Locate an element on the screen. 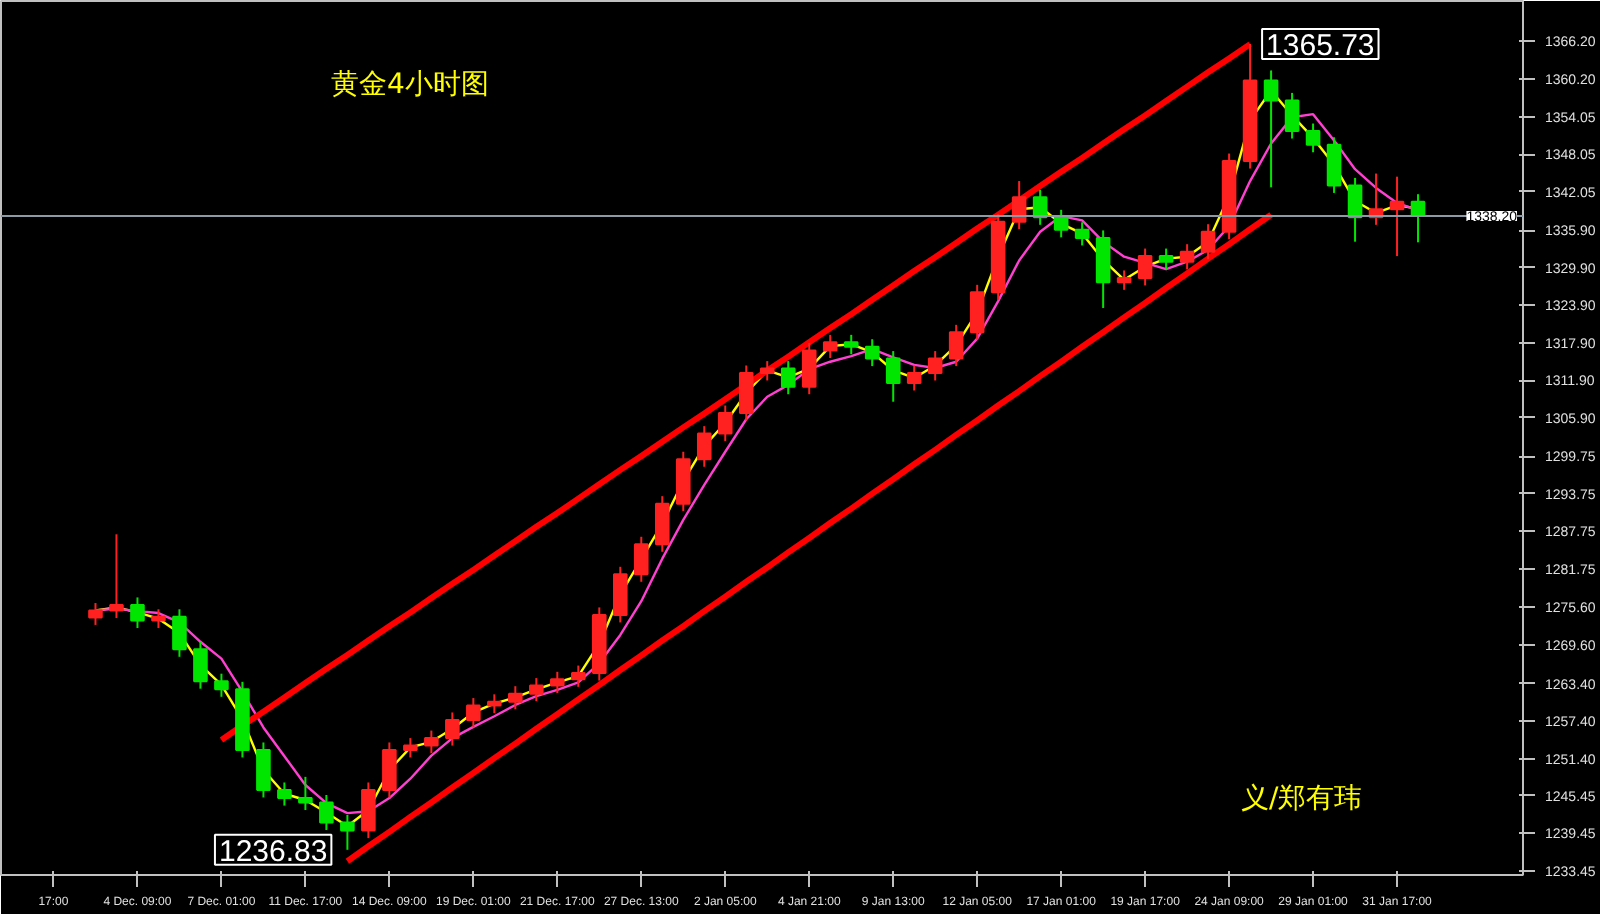  annotation: 1236.83 is located at coordinates (273, 851).